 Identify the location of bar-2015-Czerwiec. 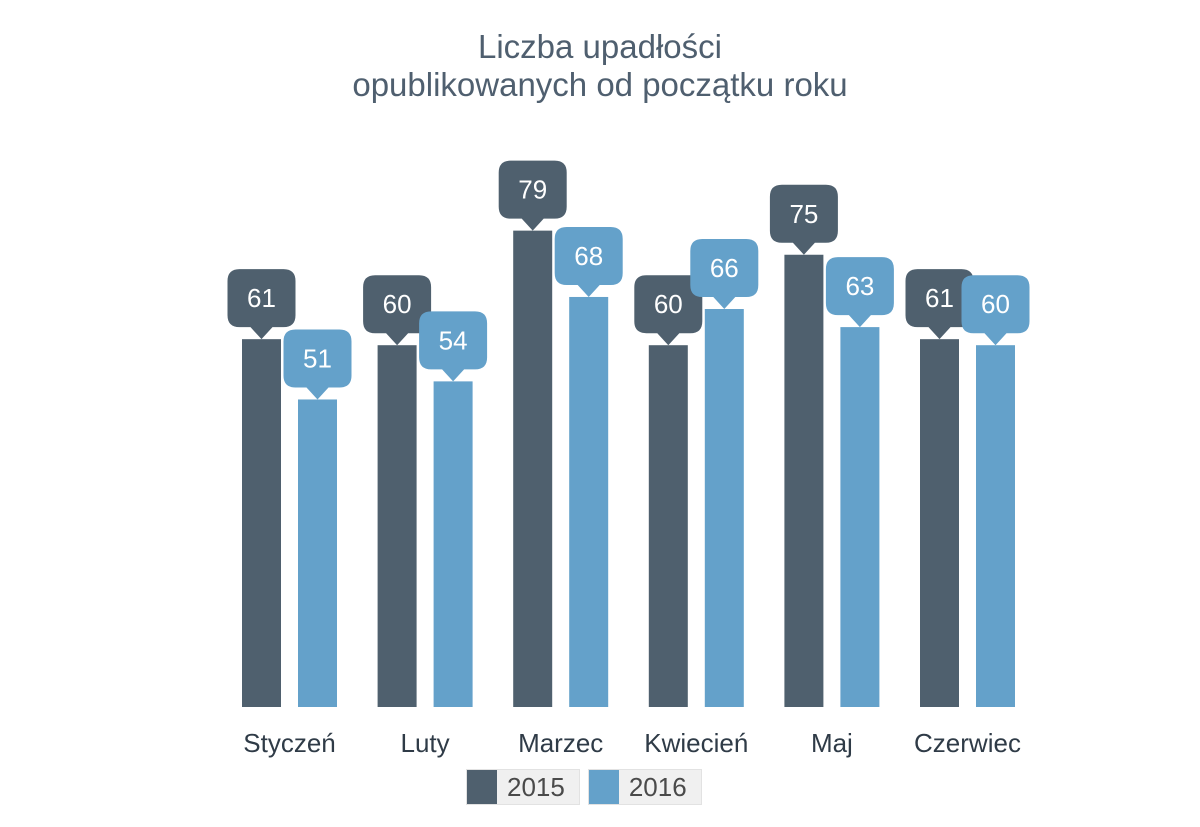
(939, 523).